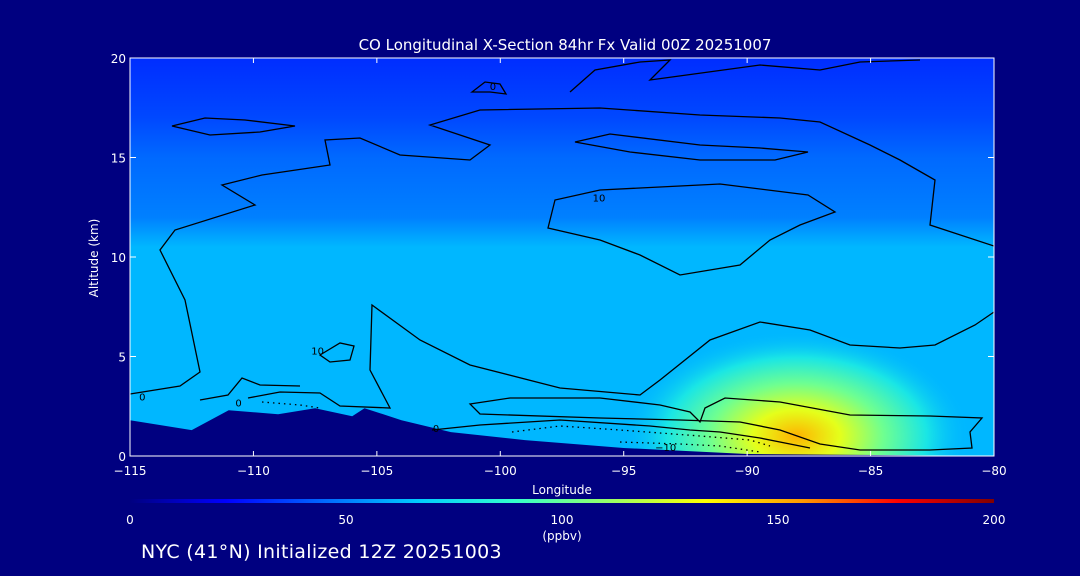 The height and width of the screenshot is (576, 1080). I want to click on colorbar-tick-label: 50, so click(345, 520).